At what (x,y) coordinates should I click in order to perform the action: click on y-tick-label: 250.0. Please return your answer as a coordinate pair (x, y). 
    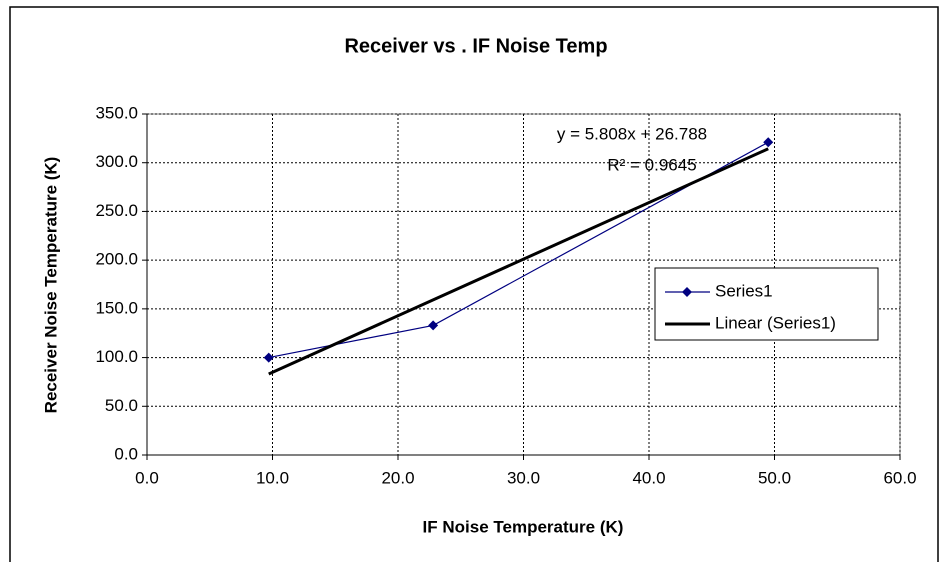
    Looking at the image, I should click on (116, 210).